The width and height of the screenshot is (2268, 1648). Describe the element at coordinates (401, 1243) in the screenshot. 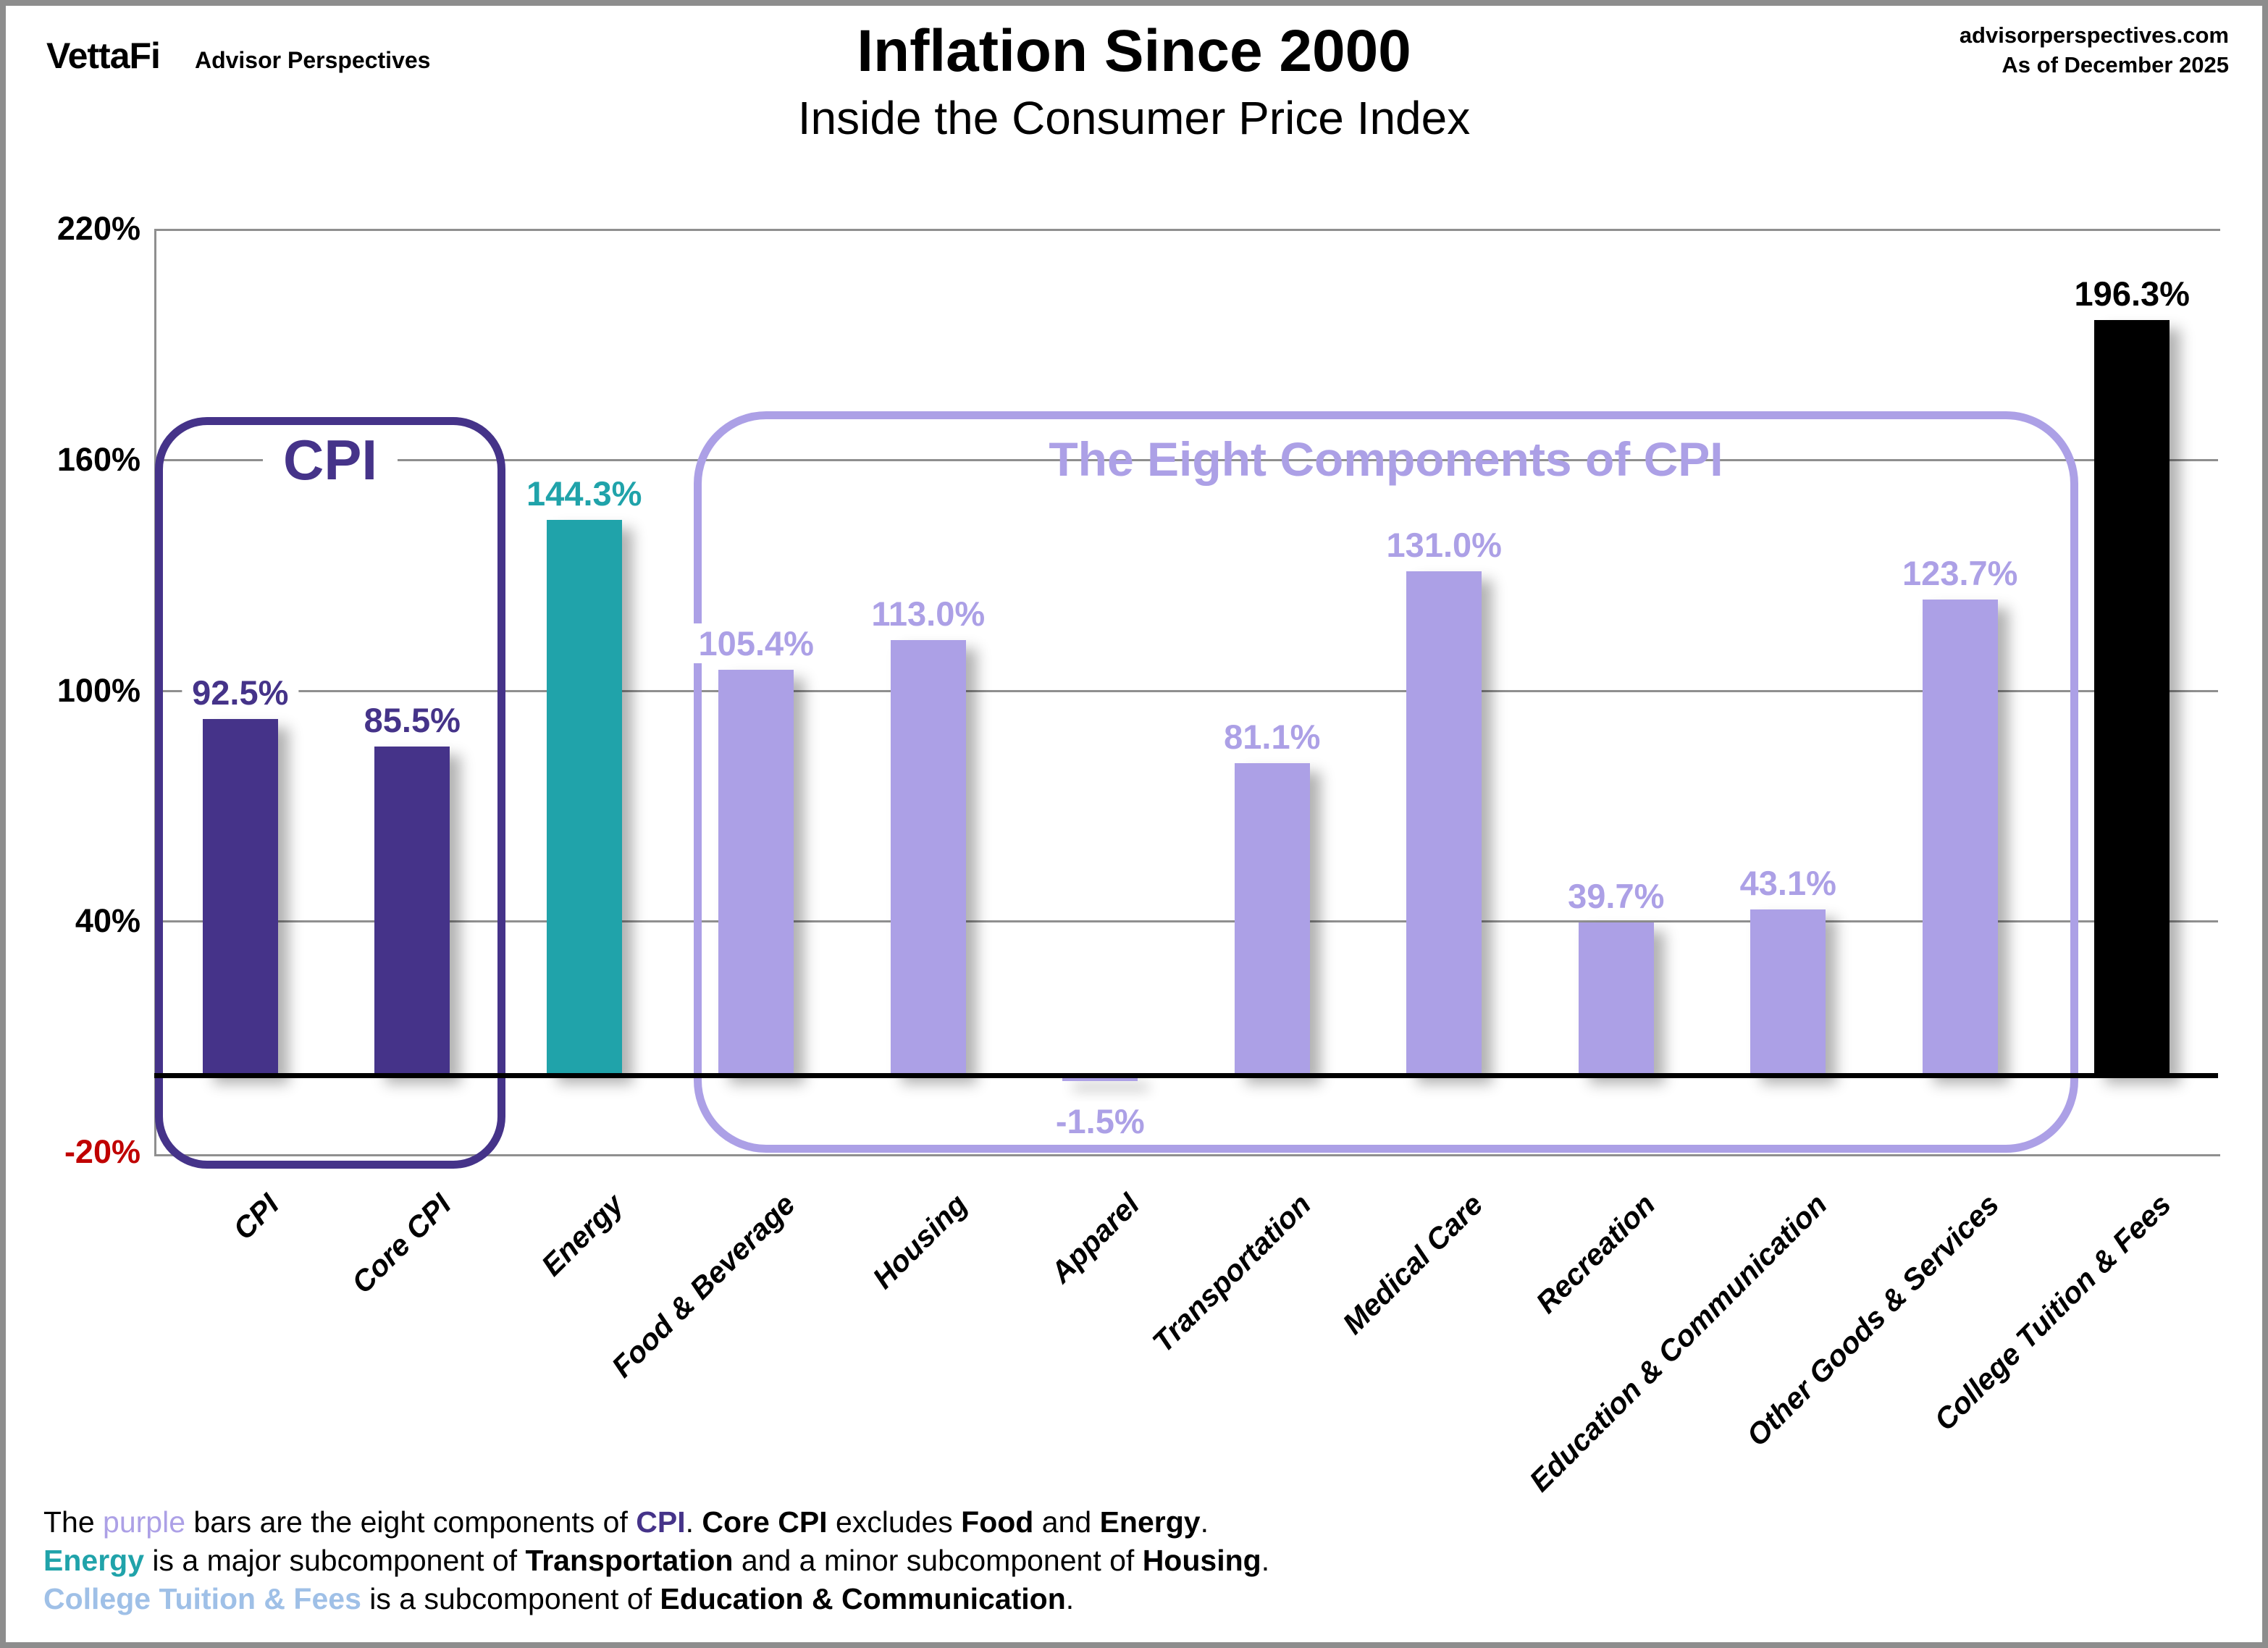

I see `x-axis-label-text: Core CPI` at that location.